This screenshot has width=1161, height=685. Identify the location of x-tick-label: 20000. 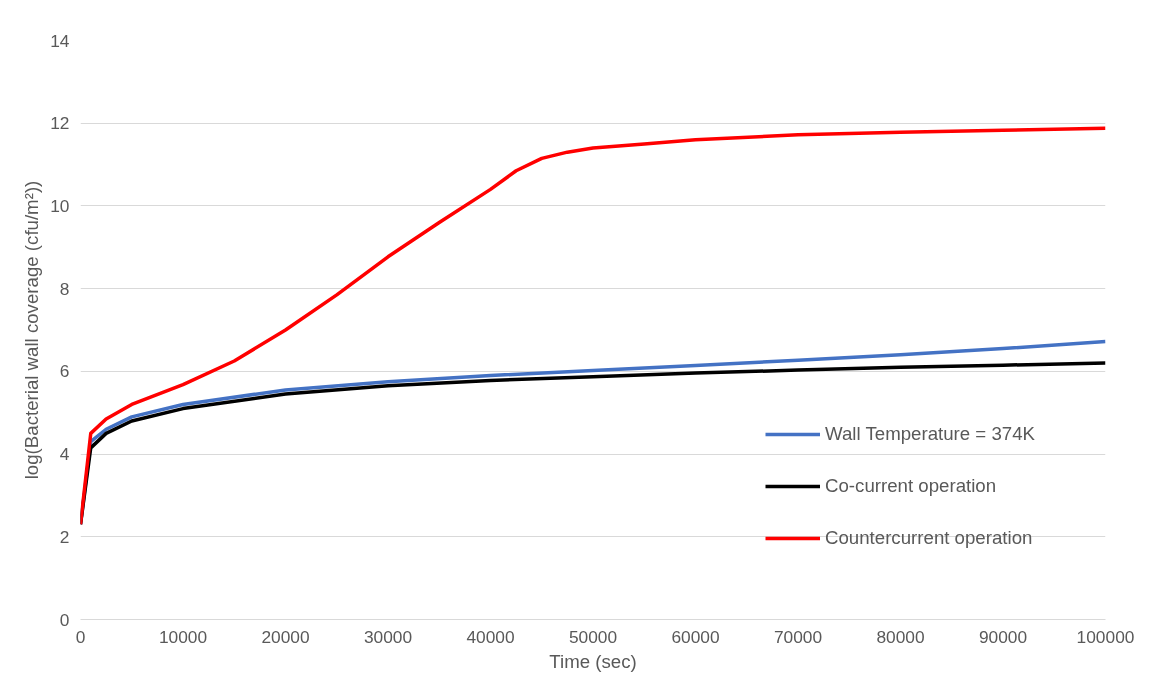
(285, 636).